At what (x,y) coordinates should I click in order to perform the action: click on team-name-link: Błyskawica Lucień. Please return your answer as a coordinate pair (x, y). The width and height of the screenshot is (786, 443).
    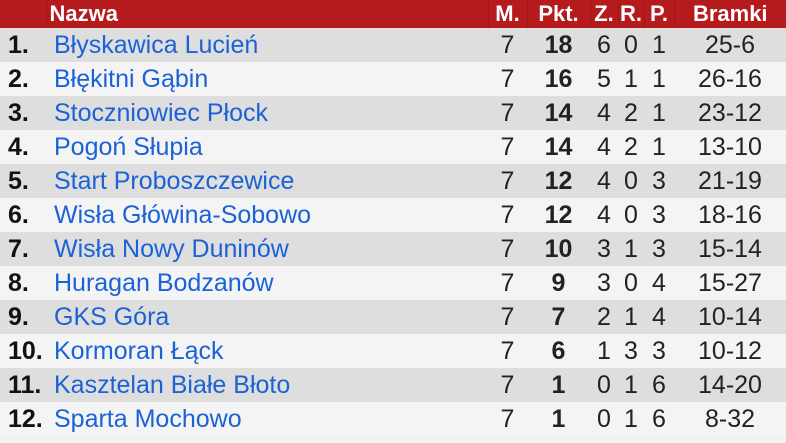
    Looking at the image, I should click on (267, 45).